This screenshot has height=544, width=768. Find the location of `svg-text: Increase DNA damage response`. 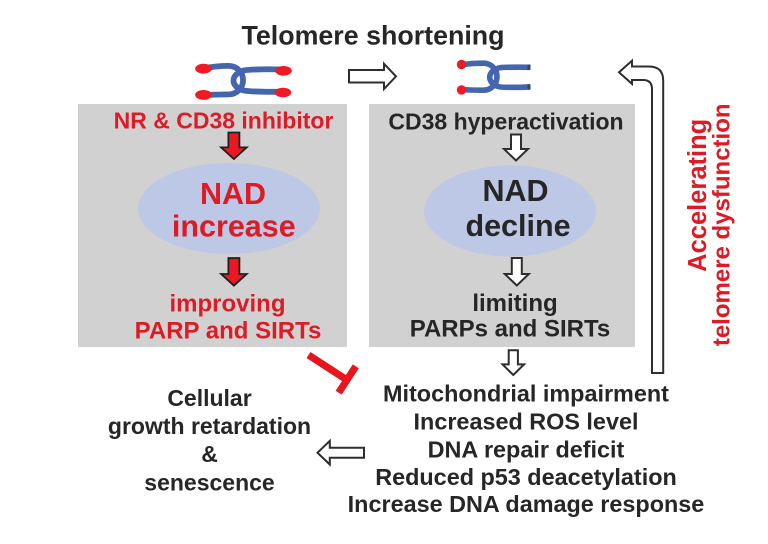

svg-text: Increase DNA damage response is located at coordinates (526, 504).